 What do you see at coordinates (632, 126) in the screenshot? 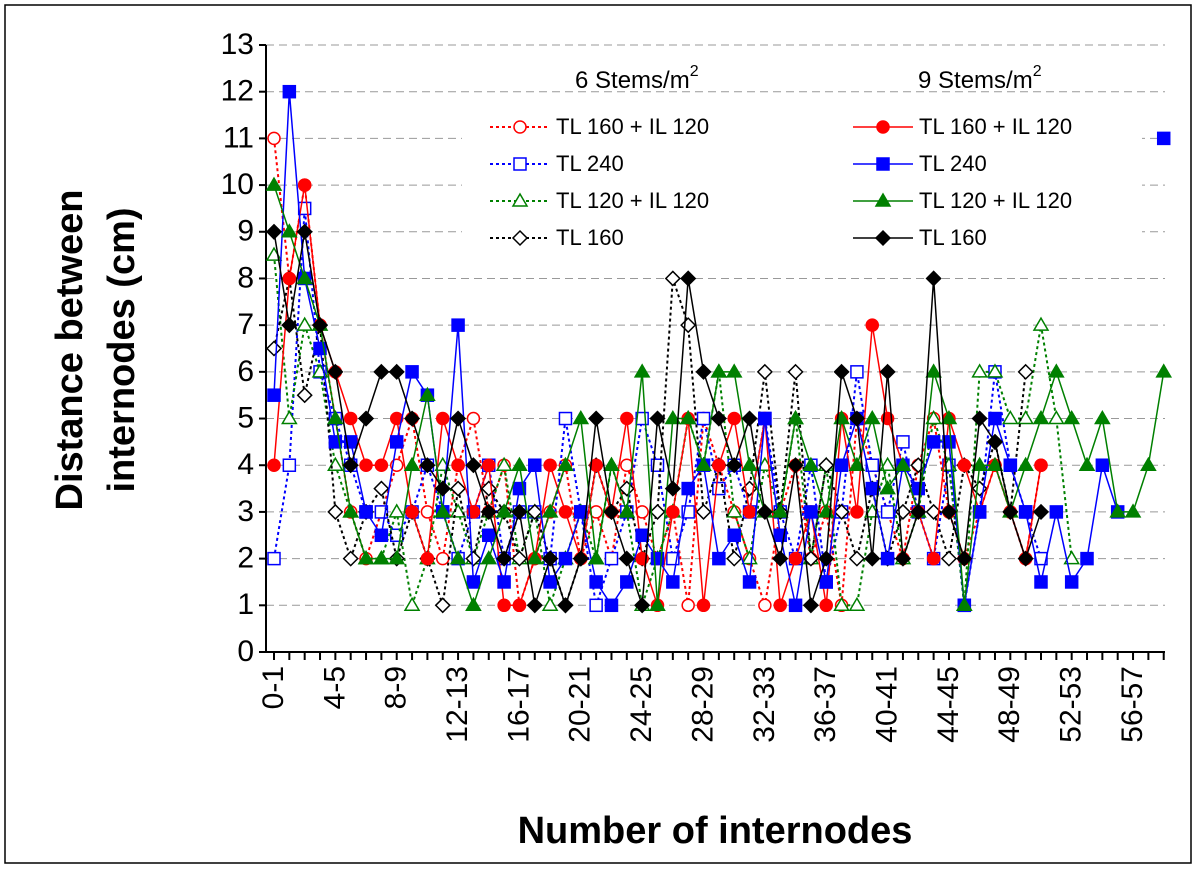
I see `legend-label: TL 160 + IL 120` at bounding box center [632, 126].